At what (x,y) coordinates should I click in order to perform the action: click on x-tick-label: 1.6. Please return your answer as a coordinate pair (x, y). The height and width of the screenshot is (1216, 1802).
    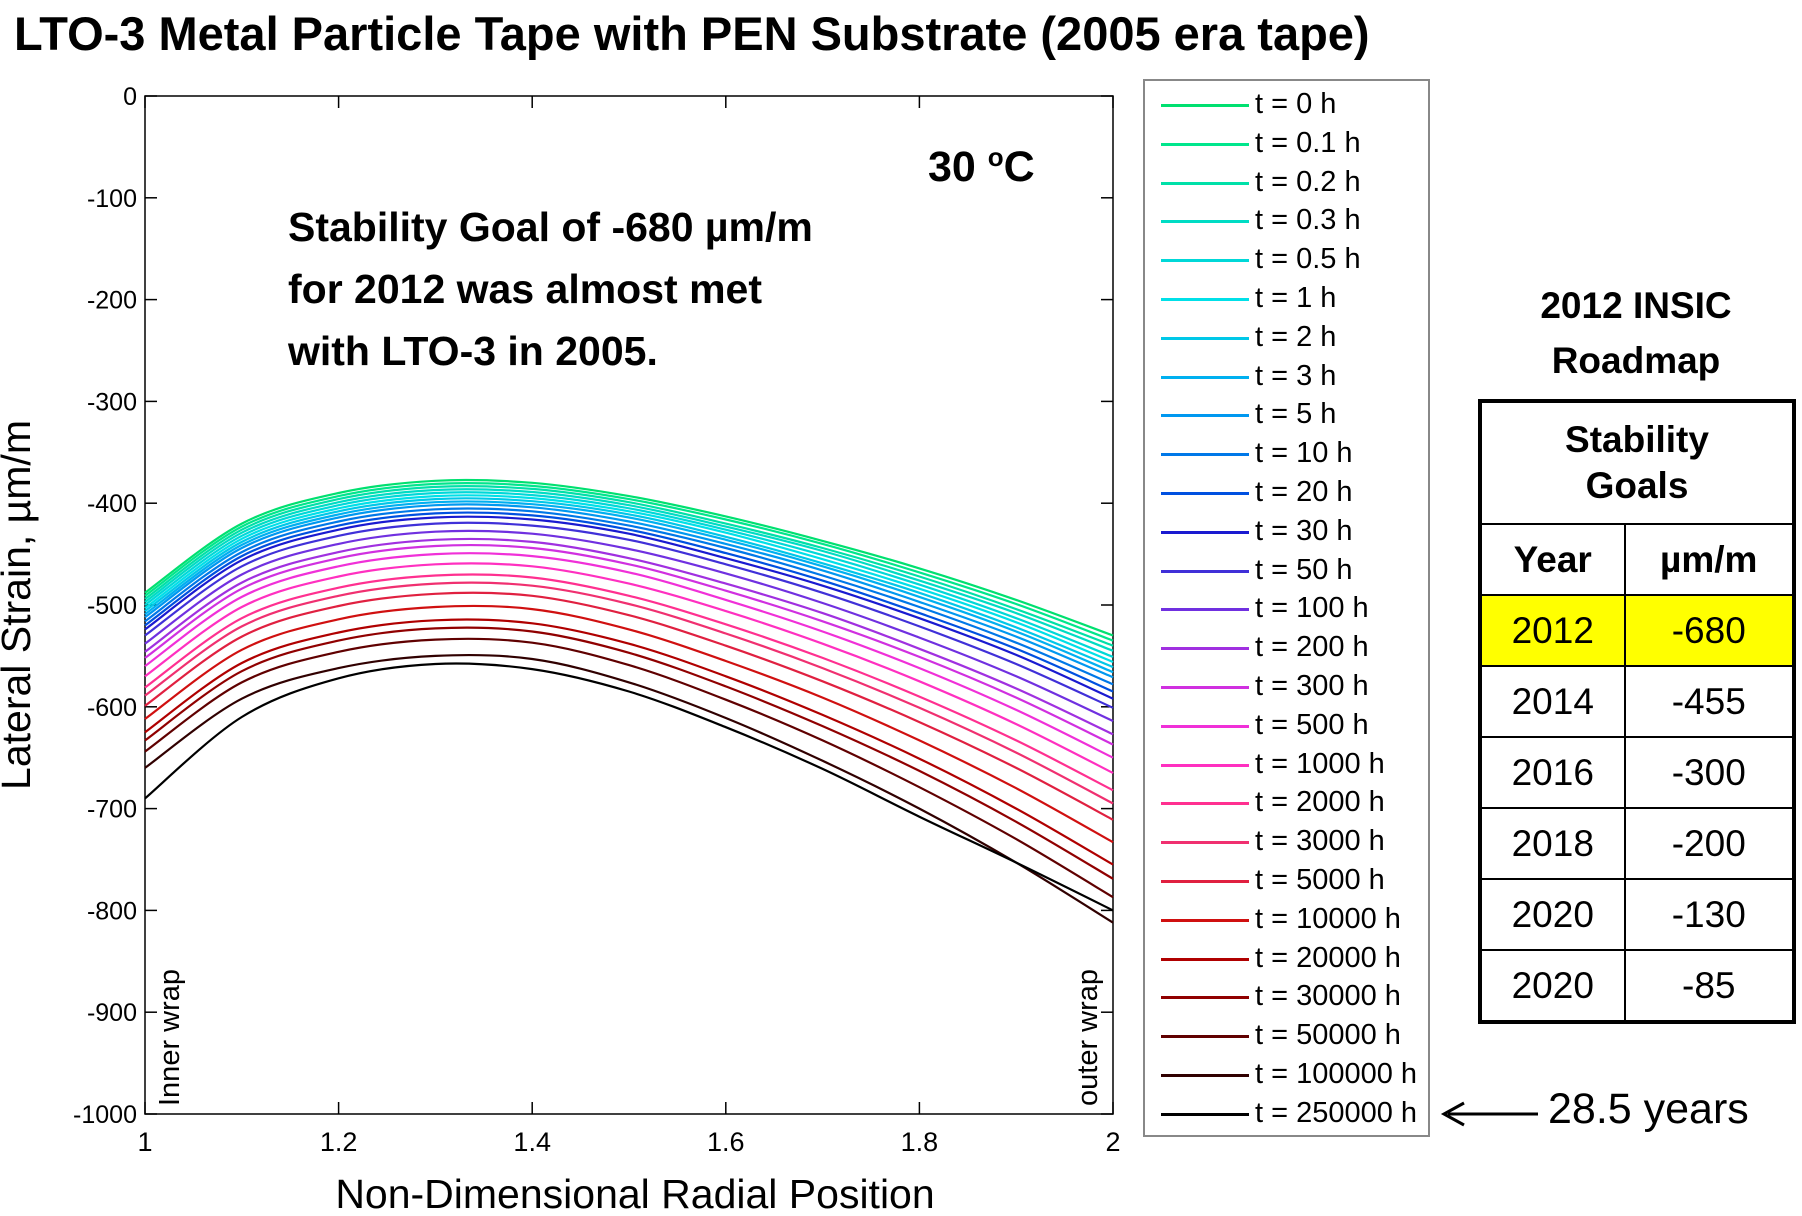
    Looking at the image, I should click on (726, 1142).